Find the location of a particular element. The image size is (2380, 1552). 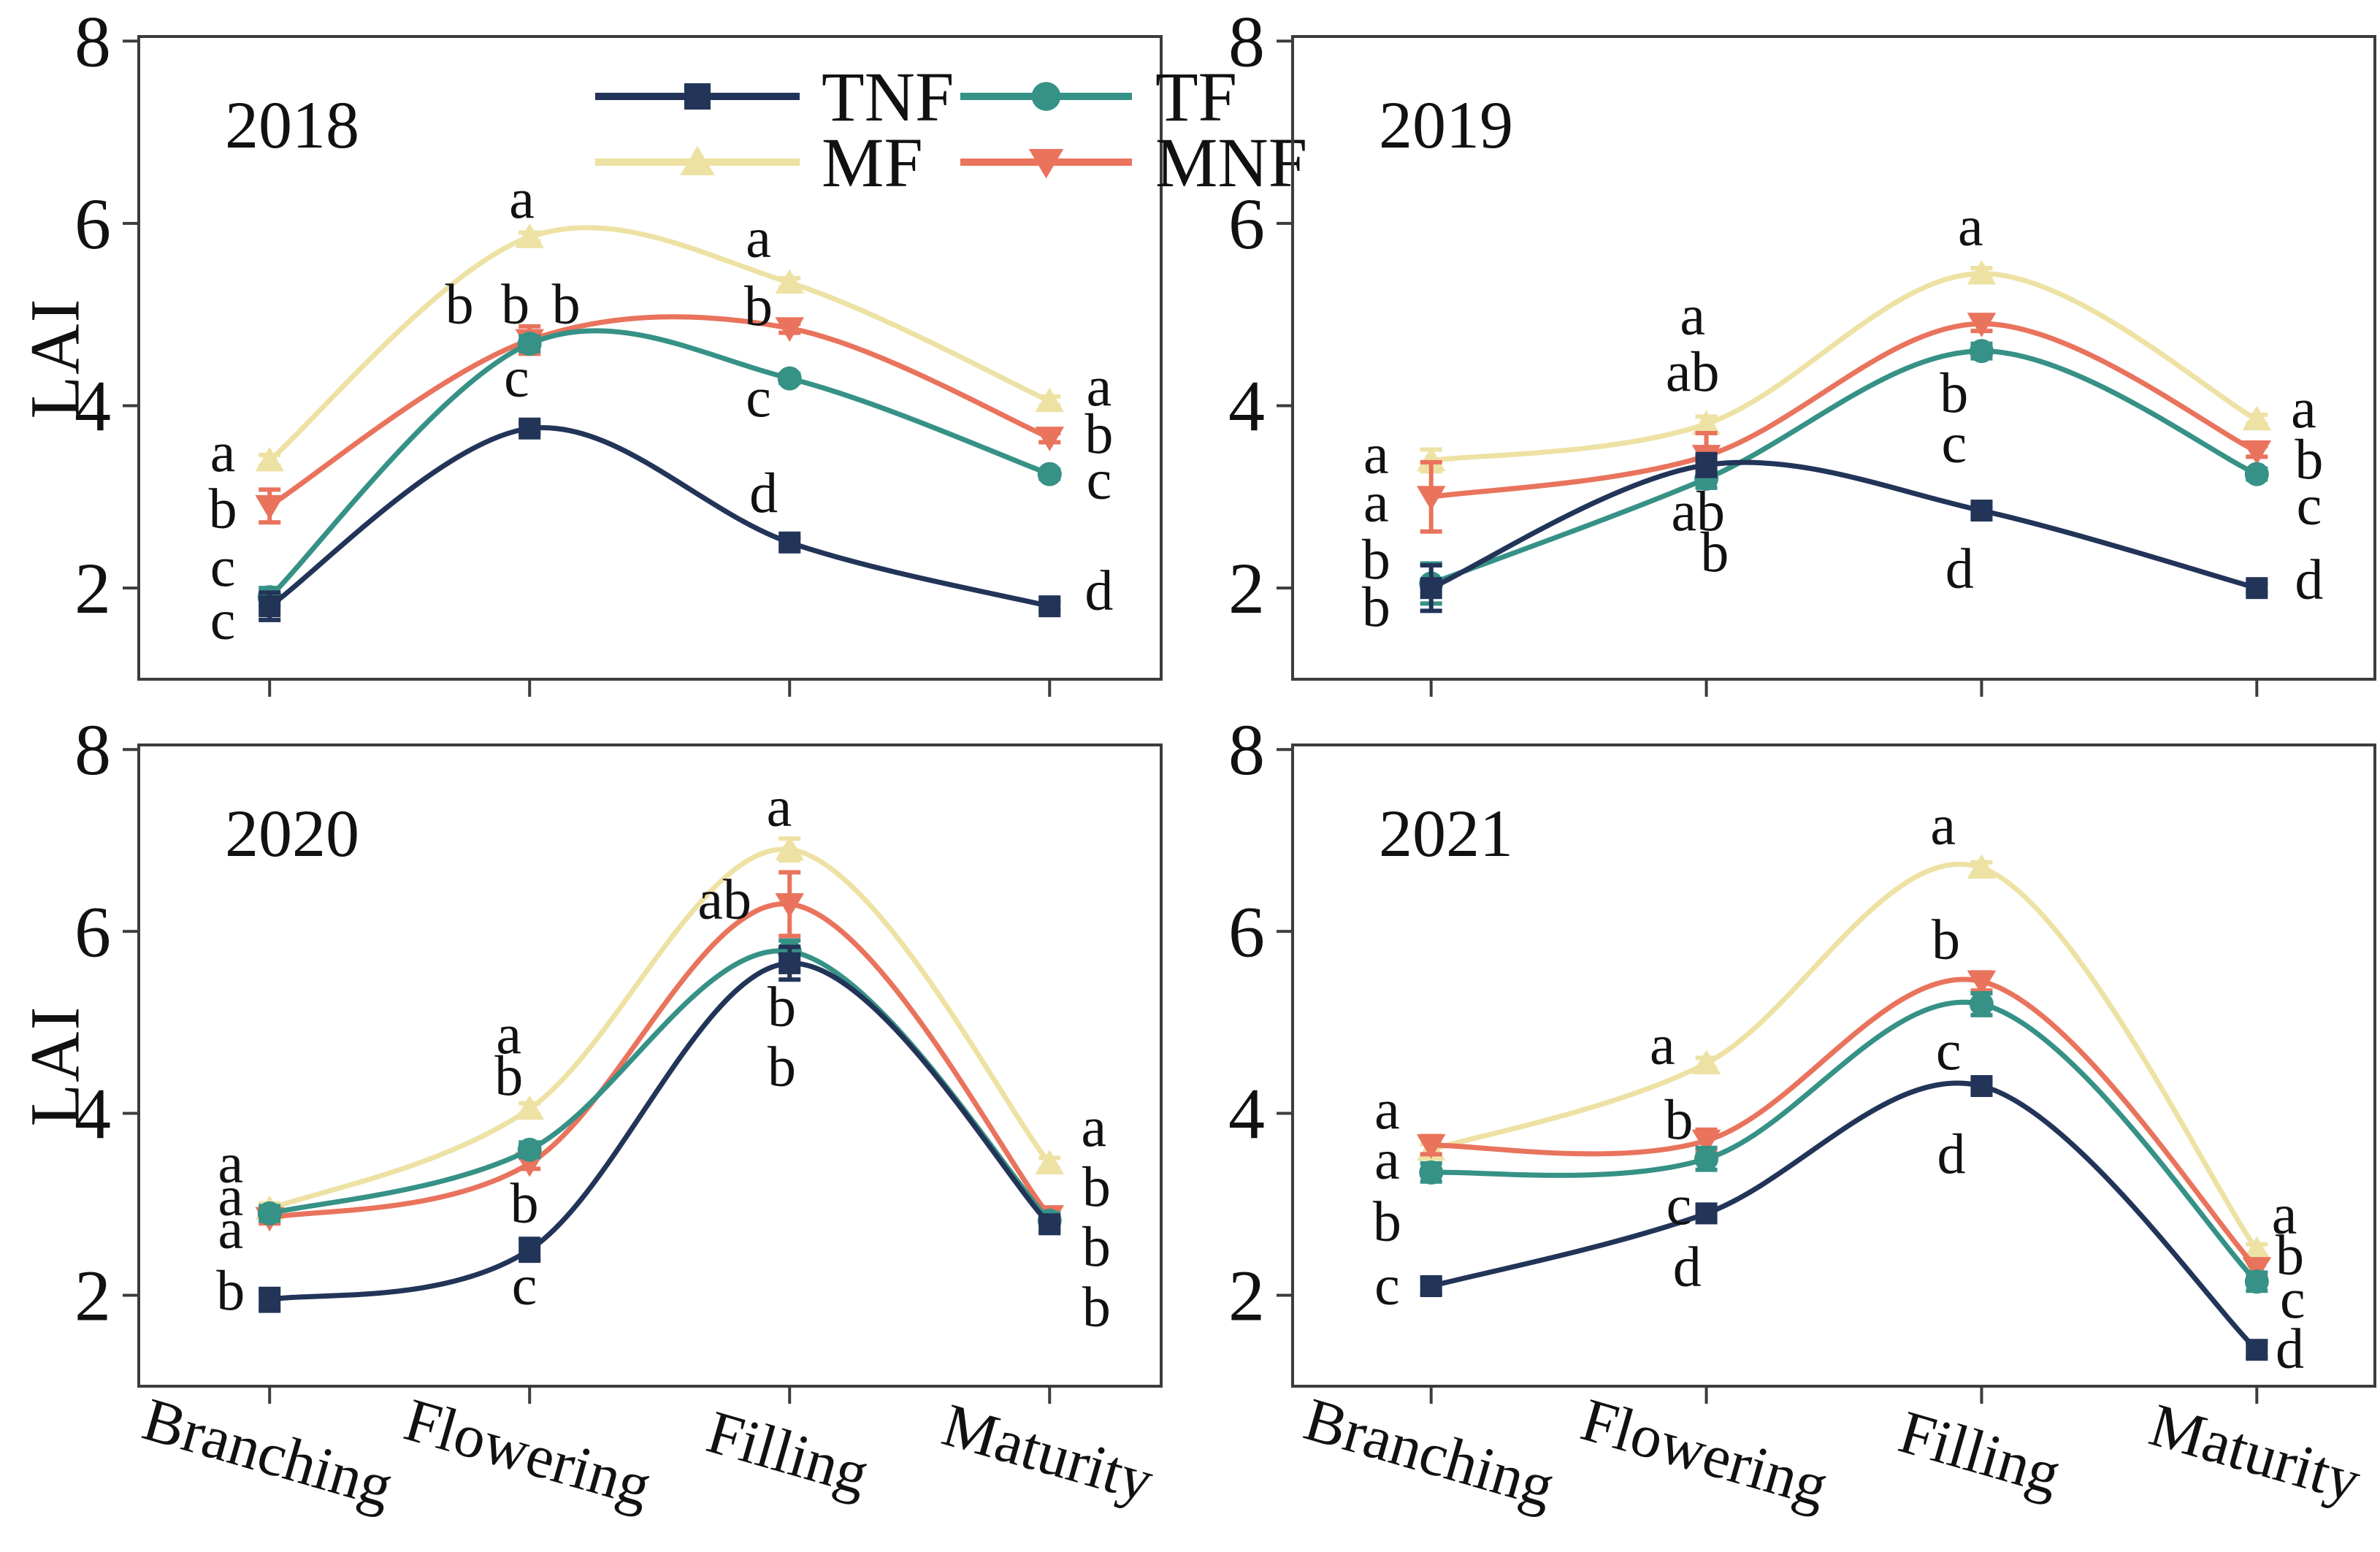

legend-item-TNF: TNF is located at coordinates (774, 97).